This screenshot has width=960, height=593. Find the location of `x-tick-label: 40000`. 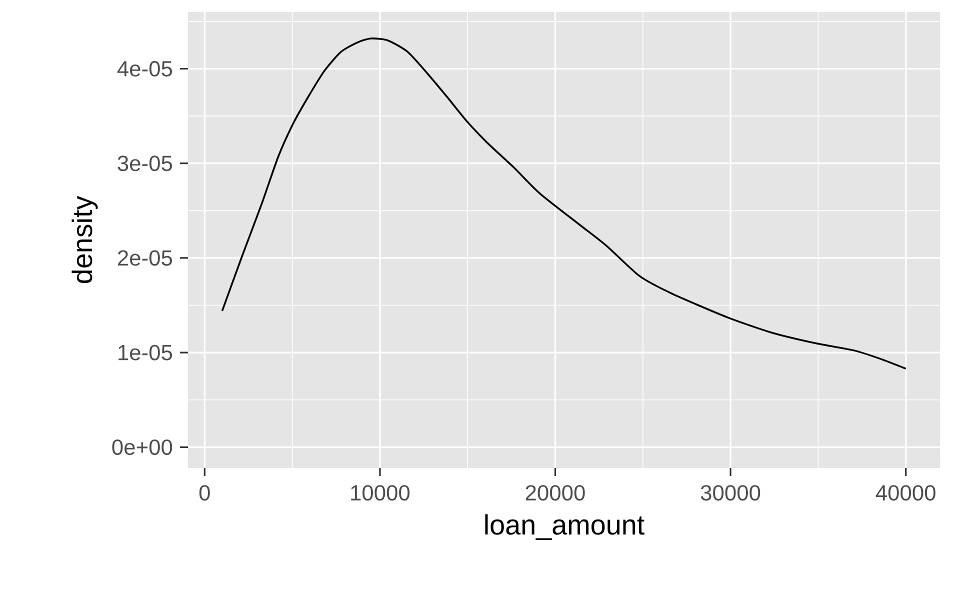

x-tick-label: 40000 is located at coordinates (906, 493).